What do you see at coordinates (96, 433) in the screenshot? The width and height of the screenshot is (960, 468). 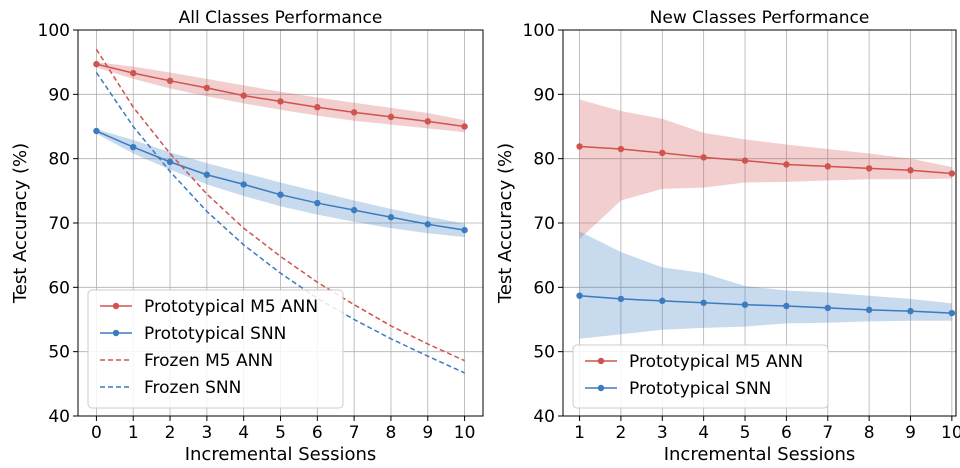 I see `x-tick-label: 0` at bounding box center [96, 433].